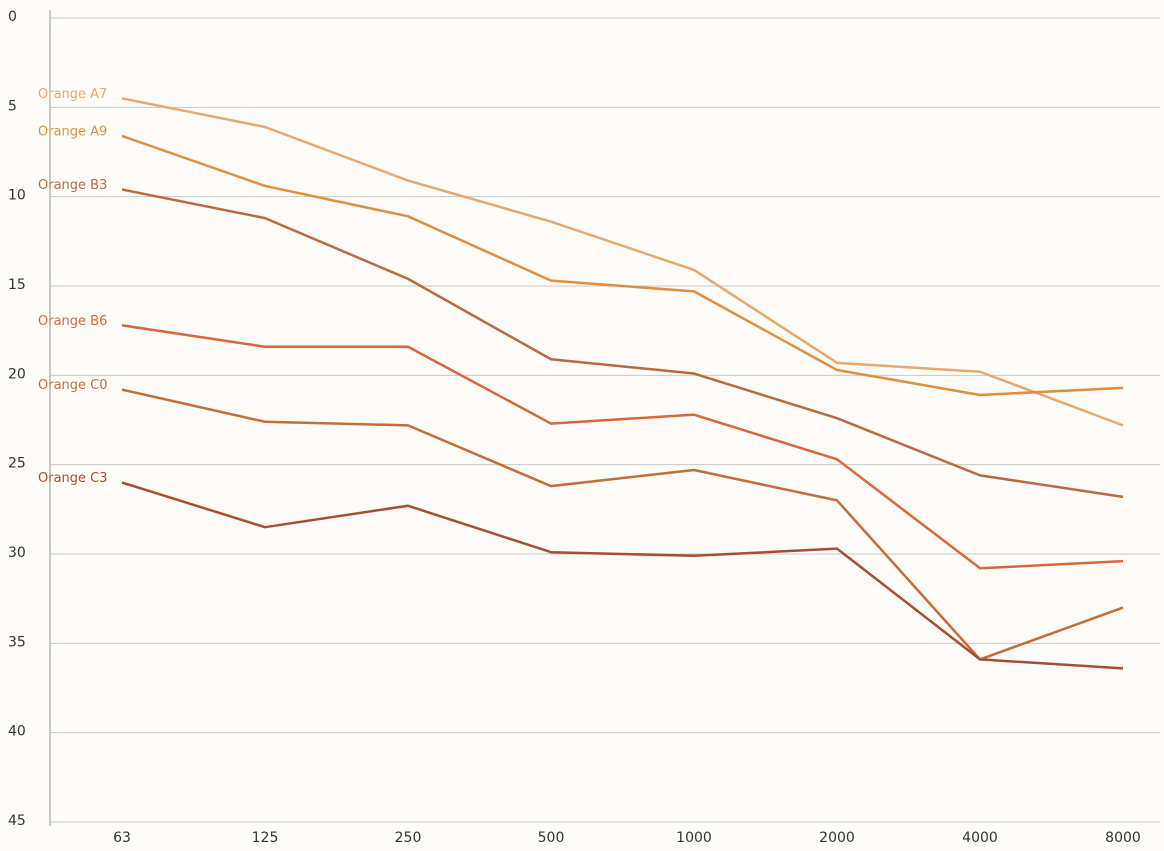  I want to click on x-tick-label: 63, so click(122, 838).